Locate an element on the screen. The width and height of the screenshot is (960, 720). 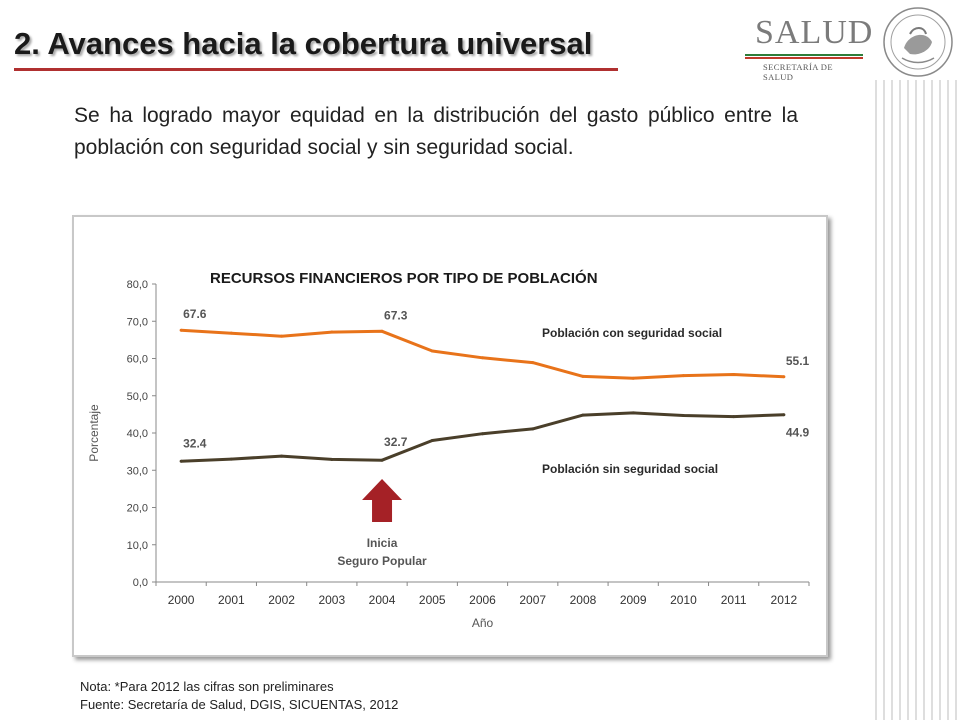
x-tick-label: 2005 is located at coordinates (432, 600).